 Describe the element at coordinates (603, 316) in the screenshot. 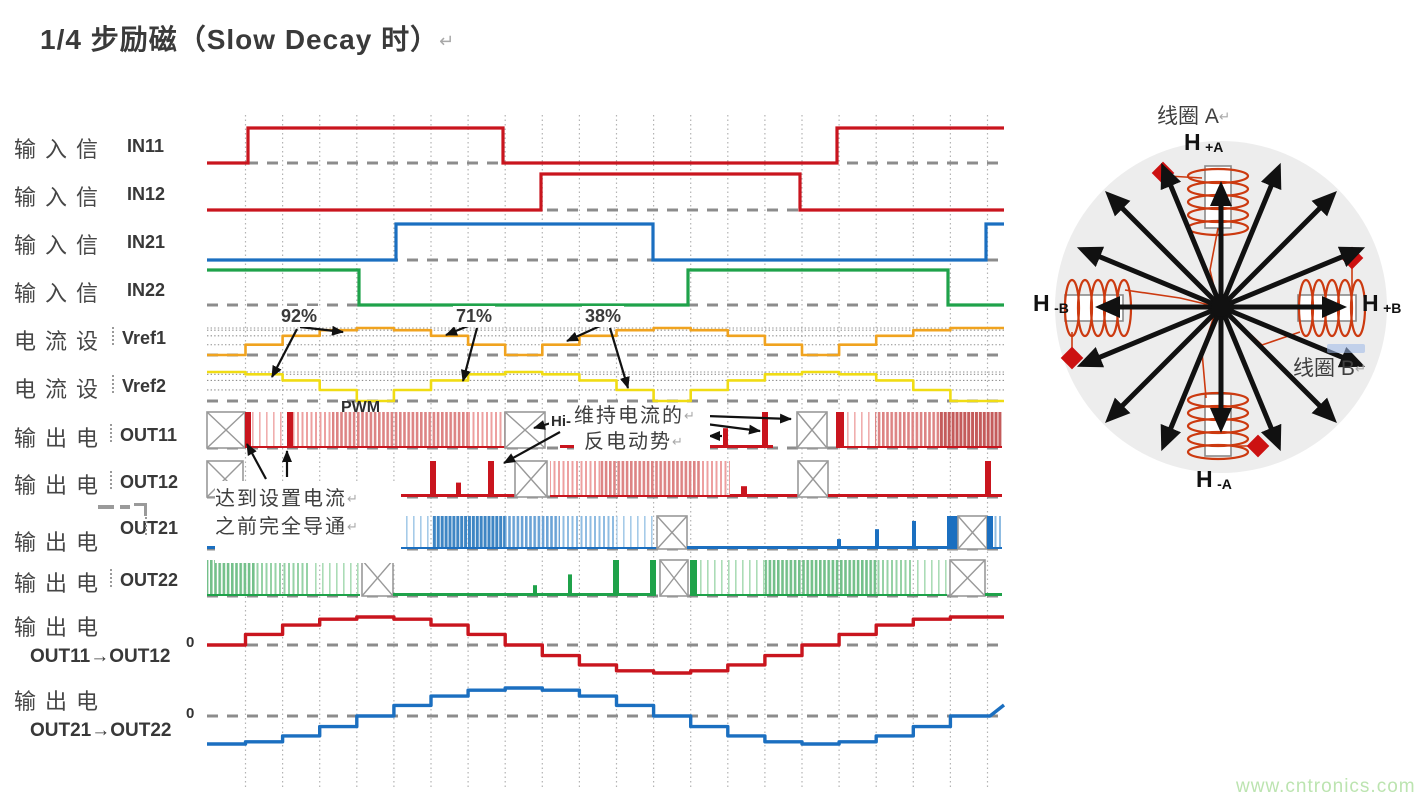

I see `pct-38-label: 38%` at that location.